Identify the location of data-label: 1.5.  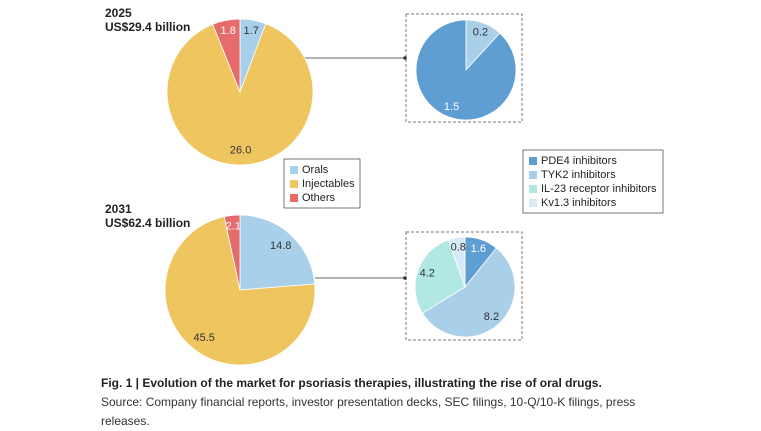
(451, 107).